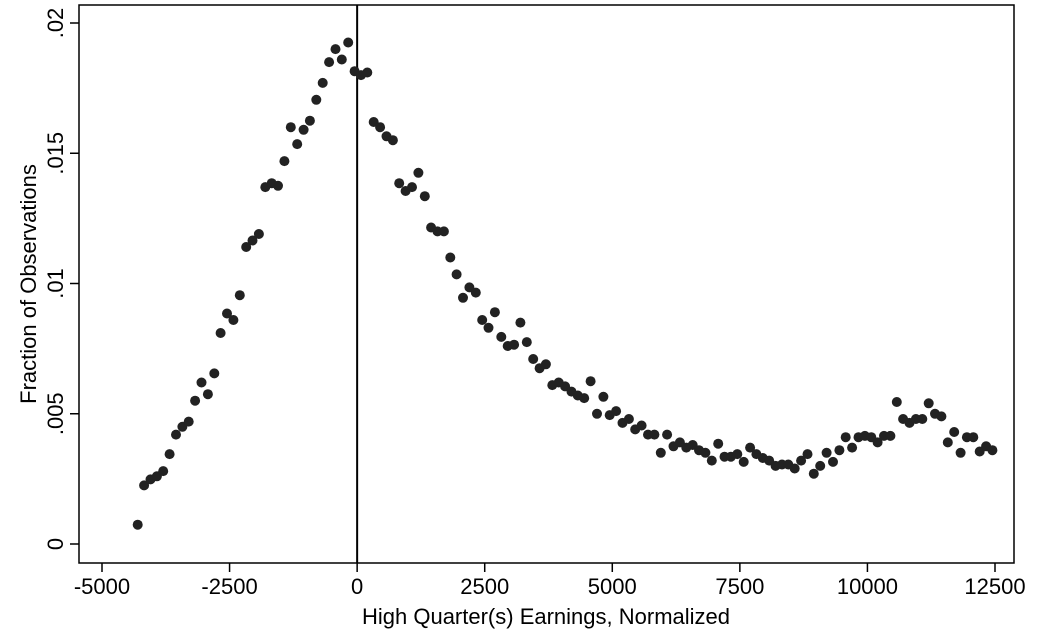  I want to click on y-tick-label: .015, so click(55, 153).